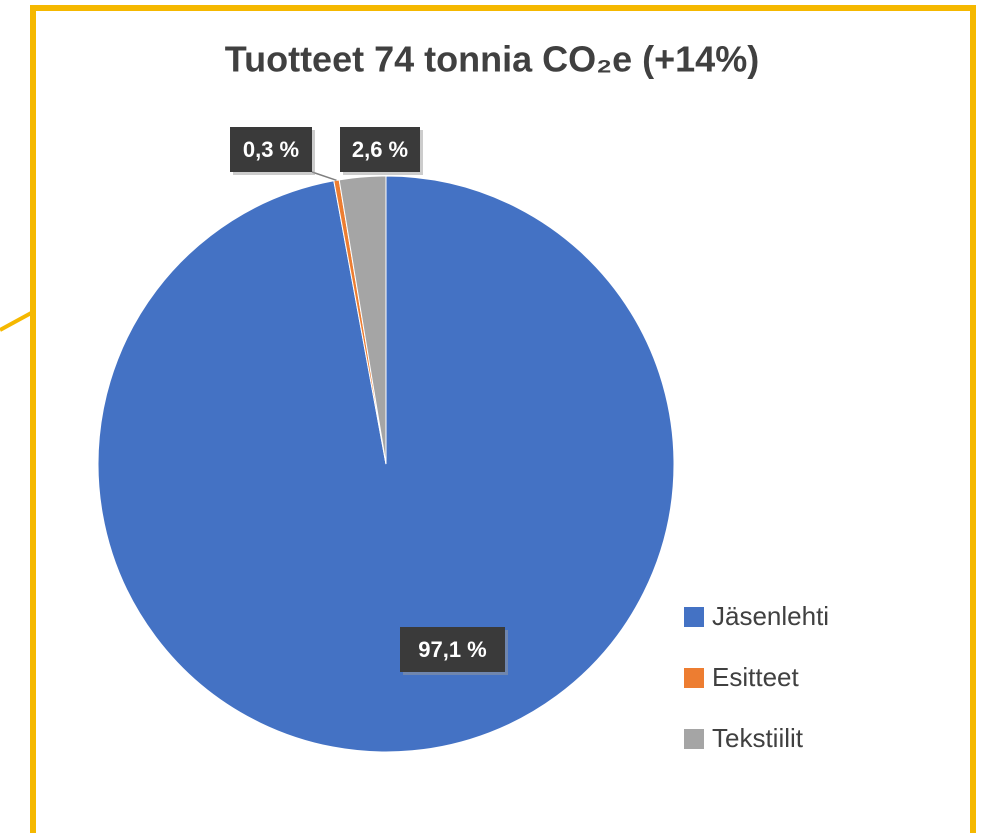 Image resolution: width=985 pixels, height=833 pixels. I want to click on data-label: 0,3 %, so click(271, 149).